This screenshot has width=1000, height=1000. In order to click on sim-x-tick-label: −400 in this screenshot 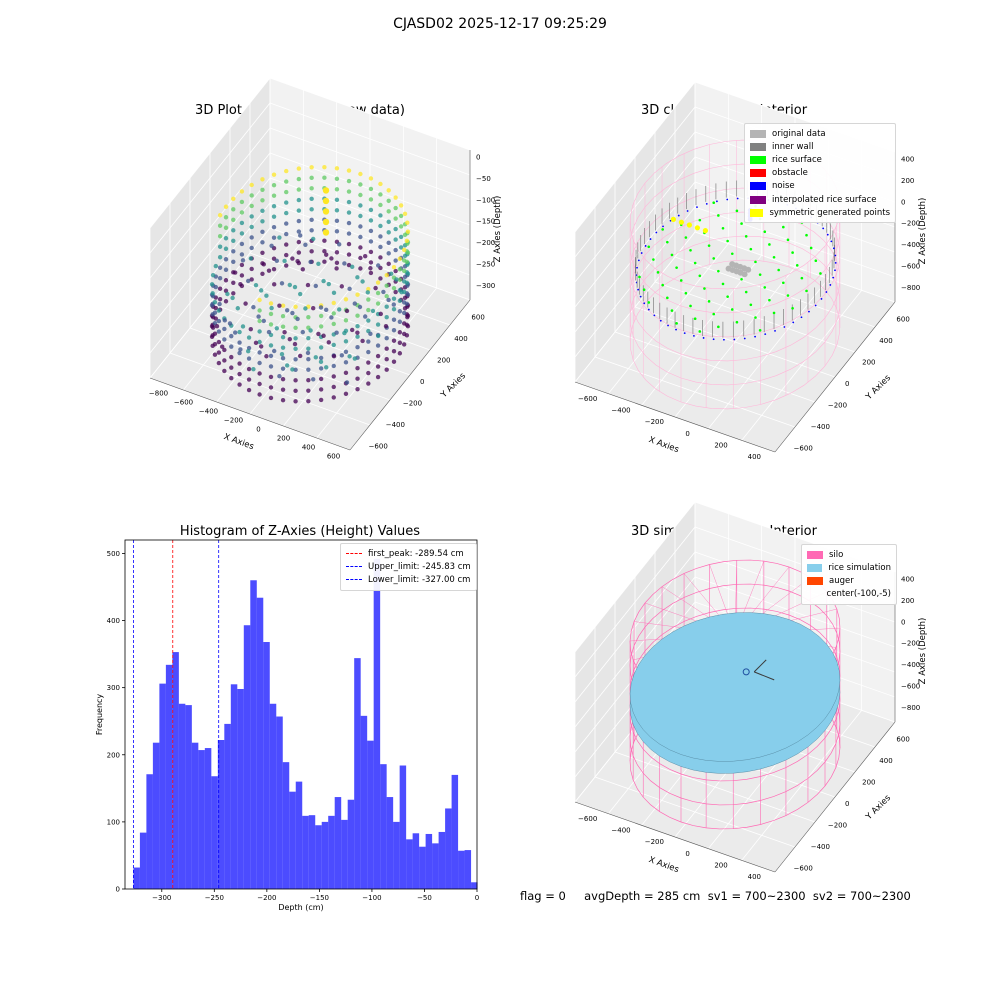, I will do `click(620, 831)`.